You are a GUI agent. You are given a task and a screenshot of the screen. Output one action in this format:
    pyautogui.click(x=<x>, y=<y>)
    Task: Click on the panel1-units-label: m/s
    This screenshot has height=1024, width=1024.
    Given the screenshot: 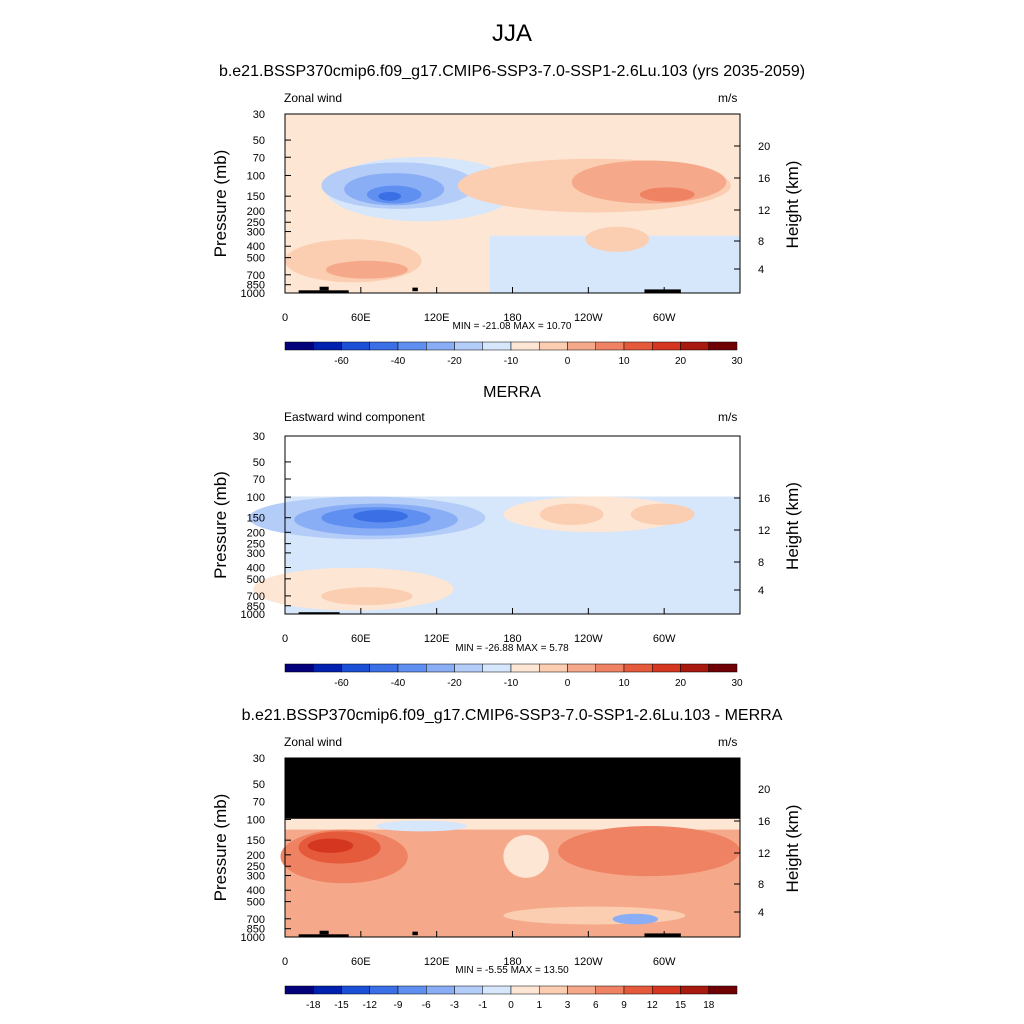 What is the action you would take?
    pyautogui.click(x=728, y=98)
    